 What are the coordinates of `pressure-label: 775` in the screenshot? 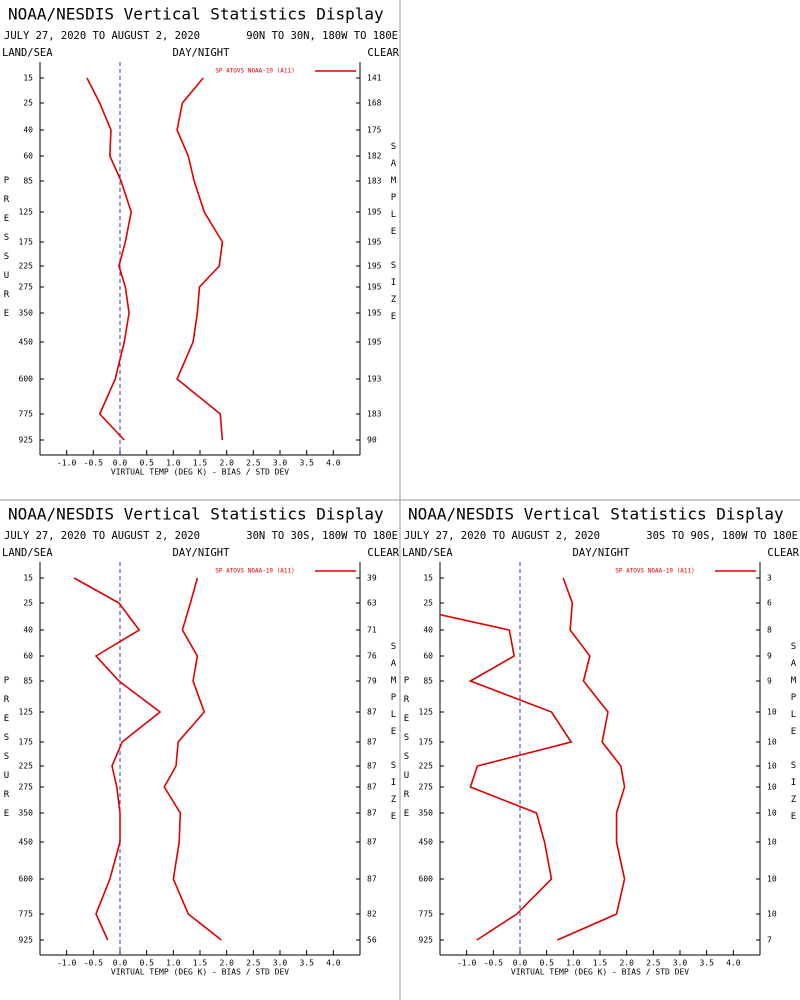 It's located at (26, 414).